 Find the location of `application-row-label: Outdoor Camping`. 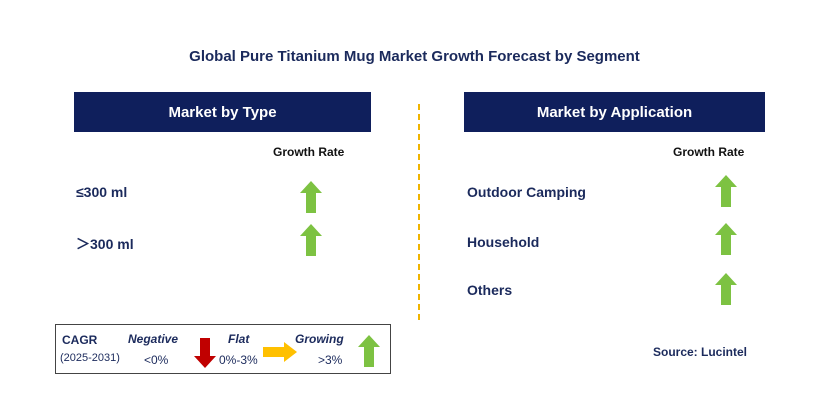

application-row-label: Outdoor Camping is located at coordinates (526, 192).